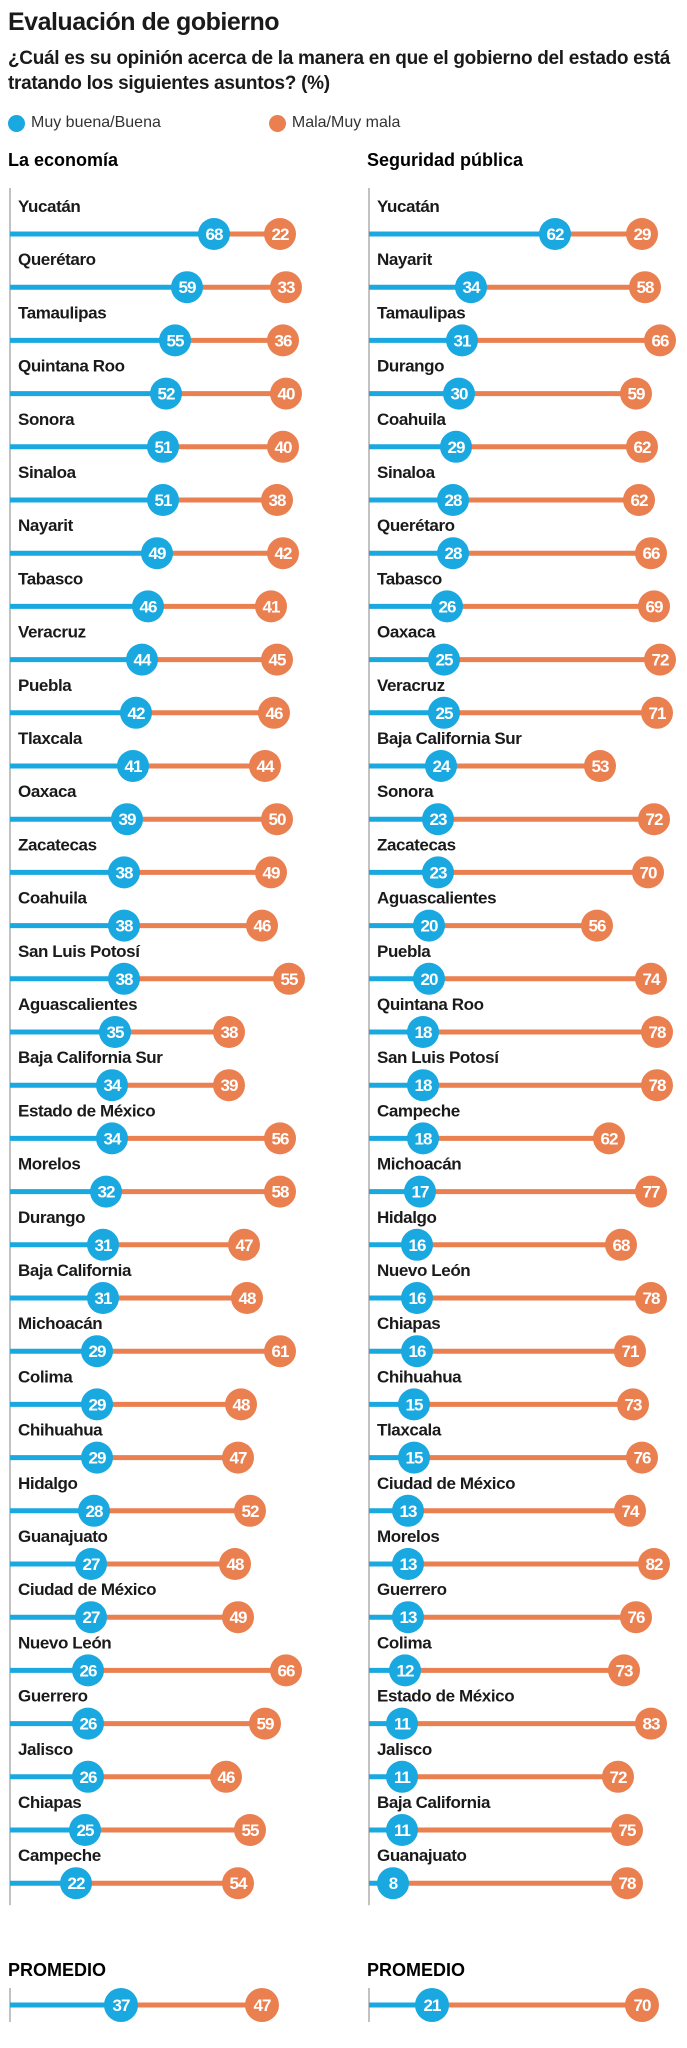 The image size is (687, 2048). What do you see at coordinates (445, 1696) in the screenshot?
I see `row-label: Estado de México` at bounding box center [445, 1696].